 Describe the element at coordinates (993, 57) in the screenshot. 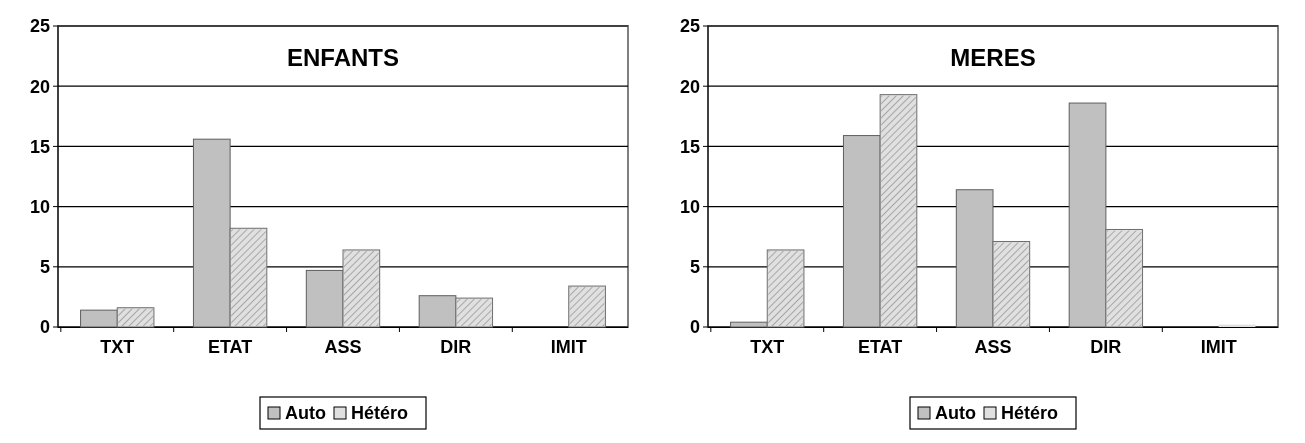

I see `text: MERES` at that location.